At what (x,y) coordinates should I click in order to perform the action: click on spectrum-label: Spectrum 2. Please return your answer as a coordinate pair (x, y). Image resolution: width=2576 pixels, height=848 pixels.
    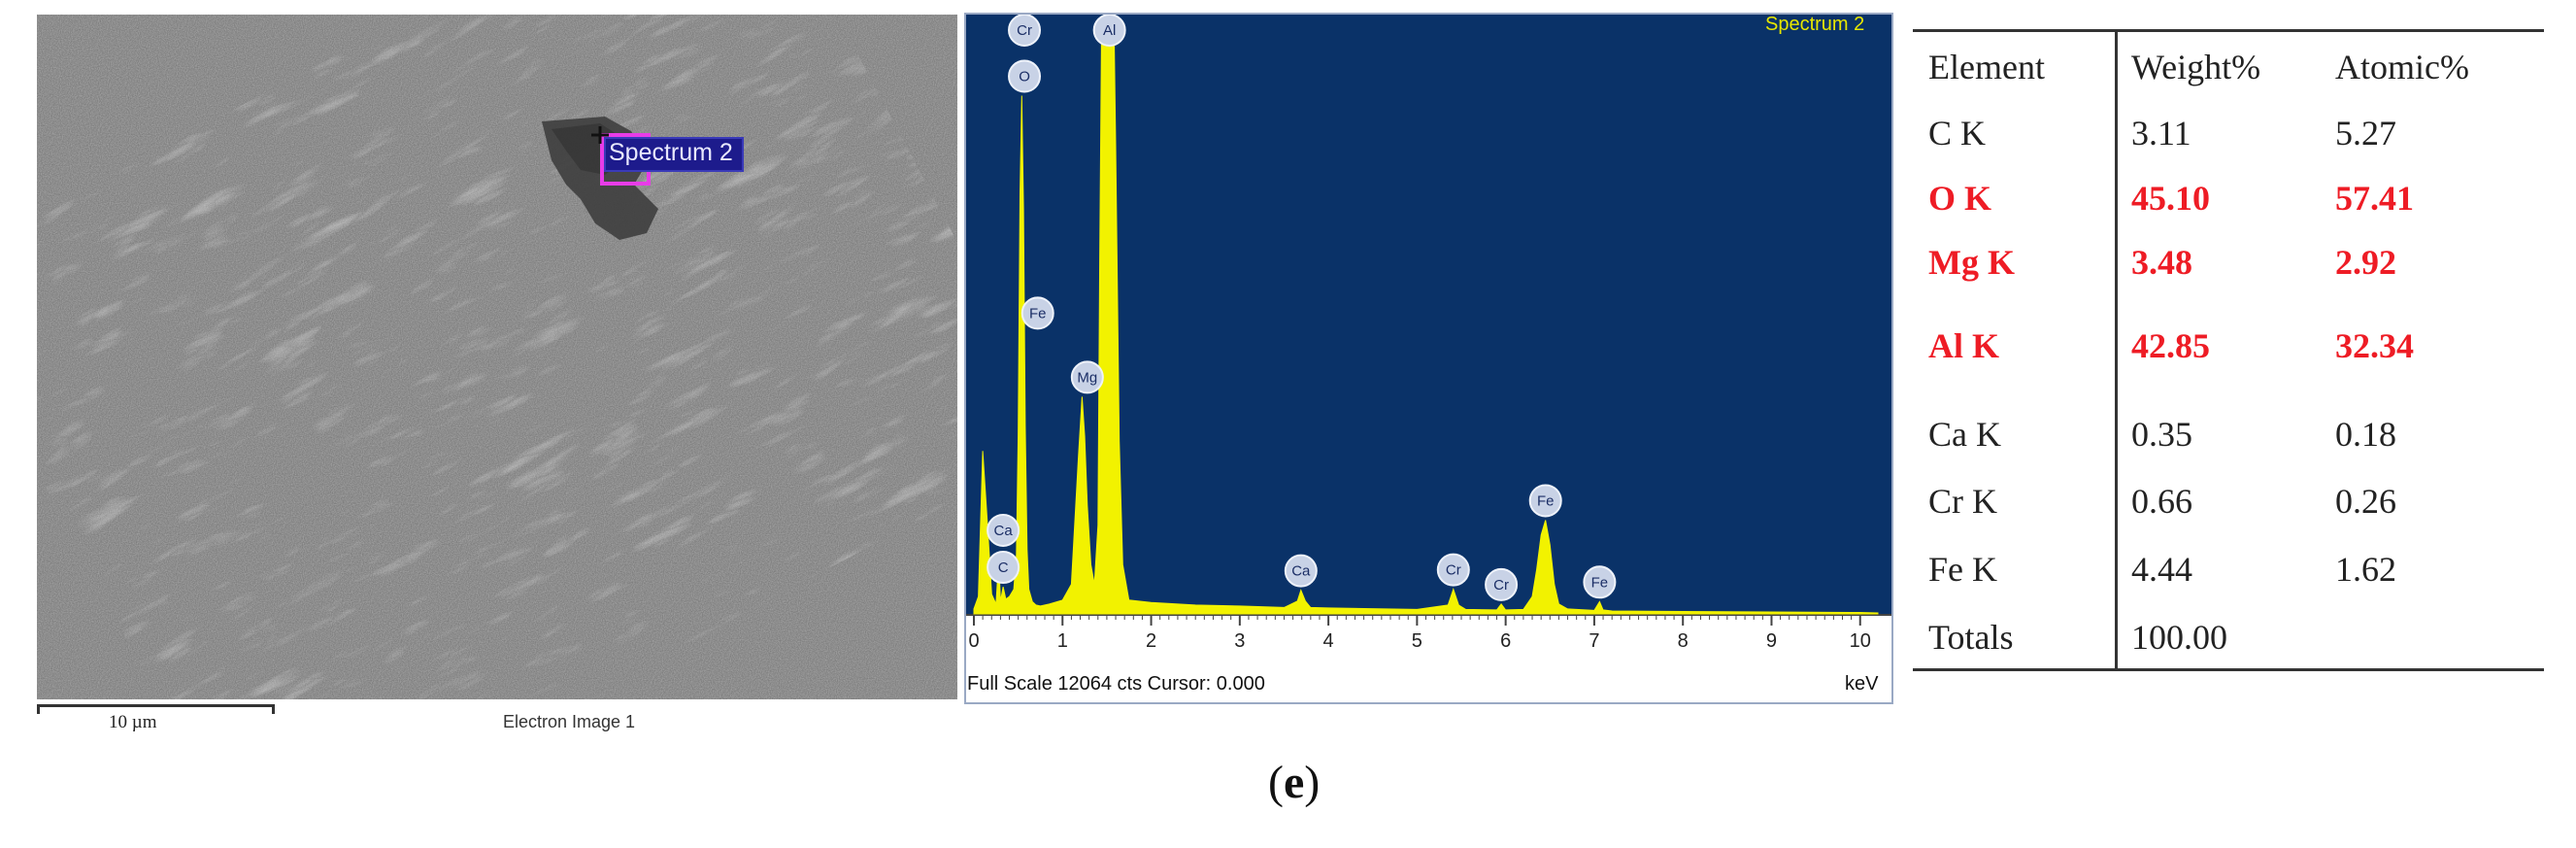
    Looking at the image, I should click on (671, 152).